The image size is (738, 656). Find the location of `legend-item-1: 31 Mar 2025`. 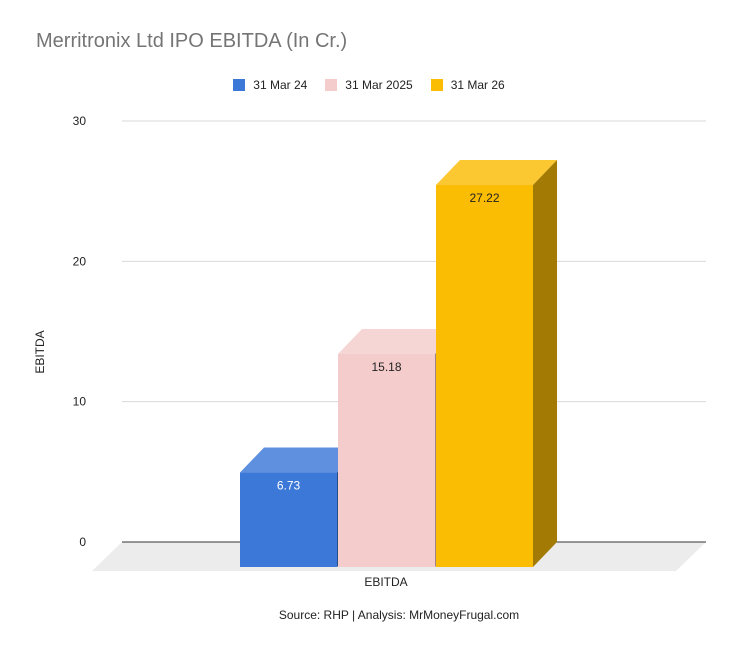

legend-item-1: 31 Mar 2025 is located at coordinates (369, 85).